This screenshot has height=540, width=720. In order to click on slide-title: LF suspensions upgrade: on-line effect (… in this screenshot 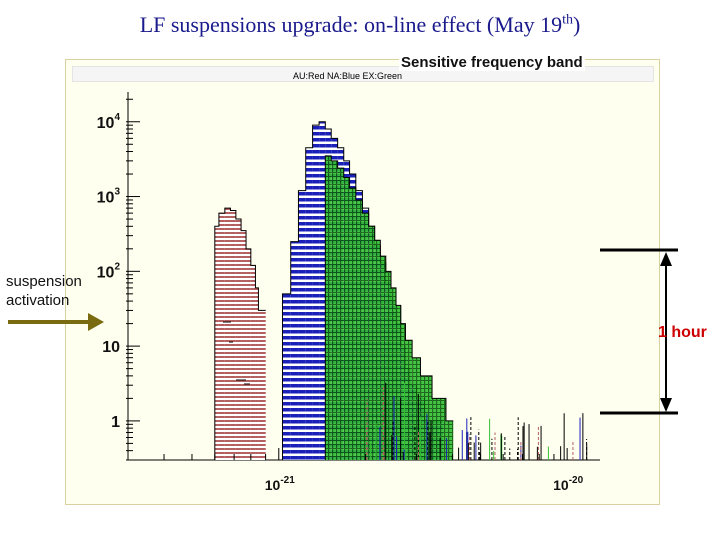, I will do `click(360, 25)`.